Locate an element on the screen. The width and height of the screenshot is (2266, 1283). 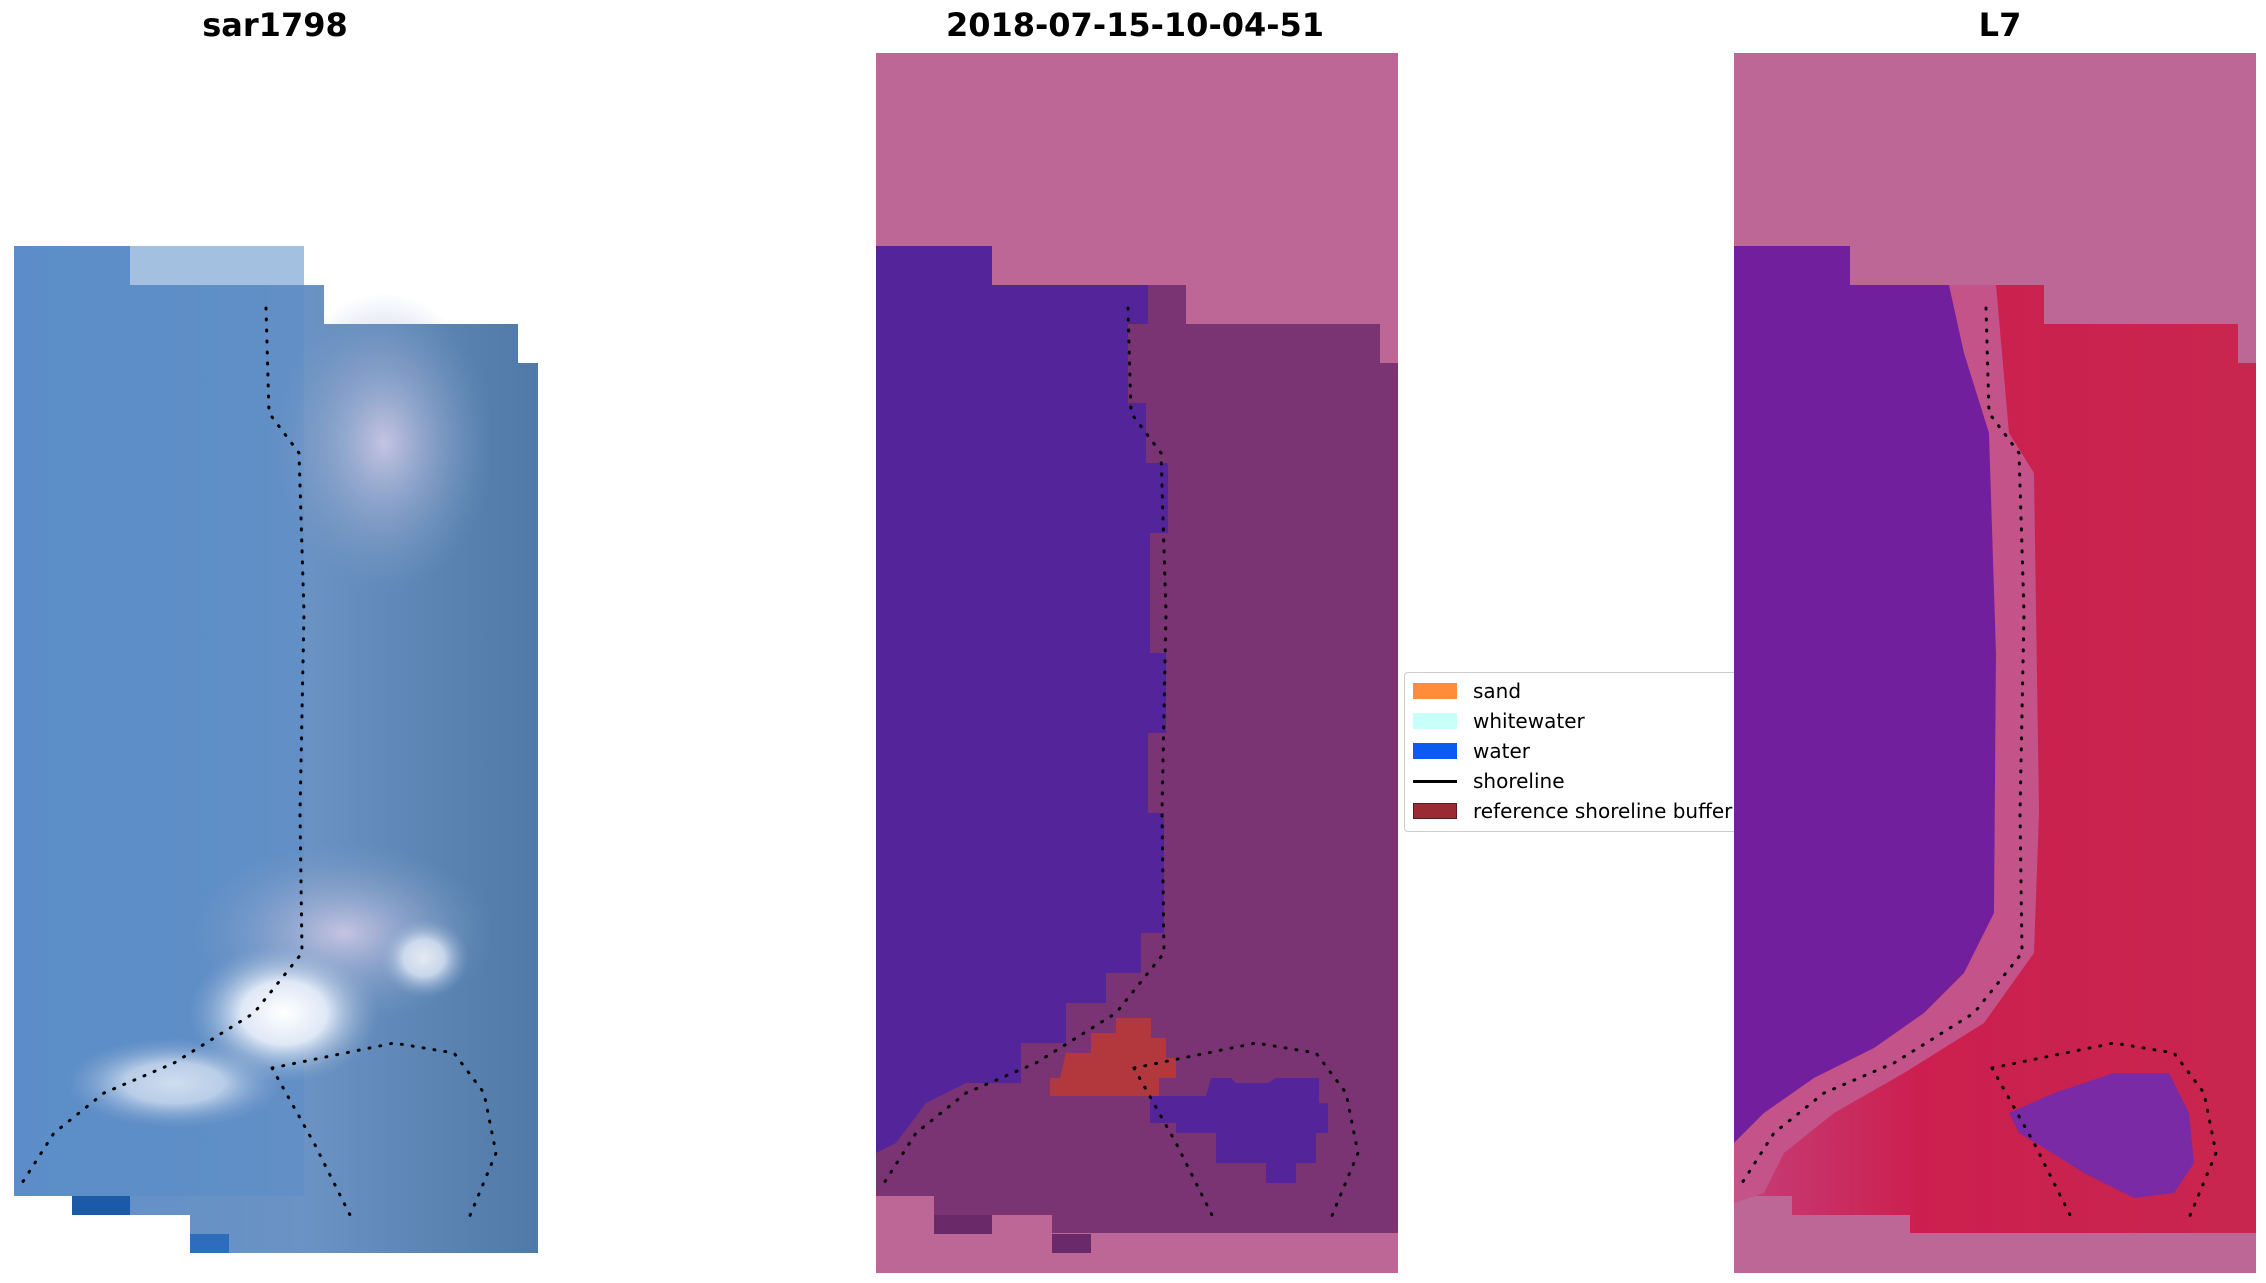
legend-item-shoreline: shoreline is located at coordinates (1489, 781).